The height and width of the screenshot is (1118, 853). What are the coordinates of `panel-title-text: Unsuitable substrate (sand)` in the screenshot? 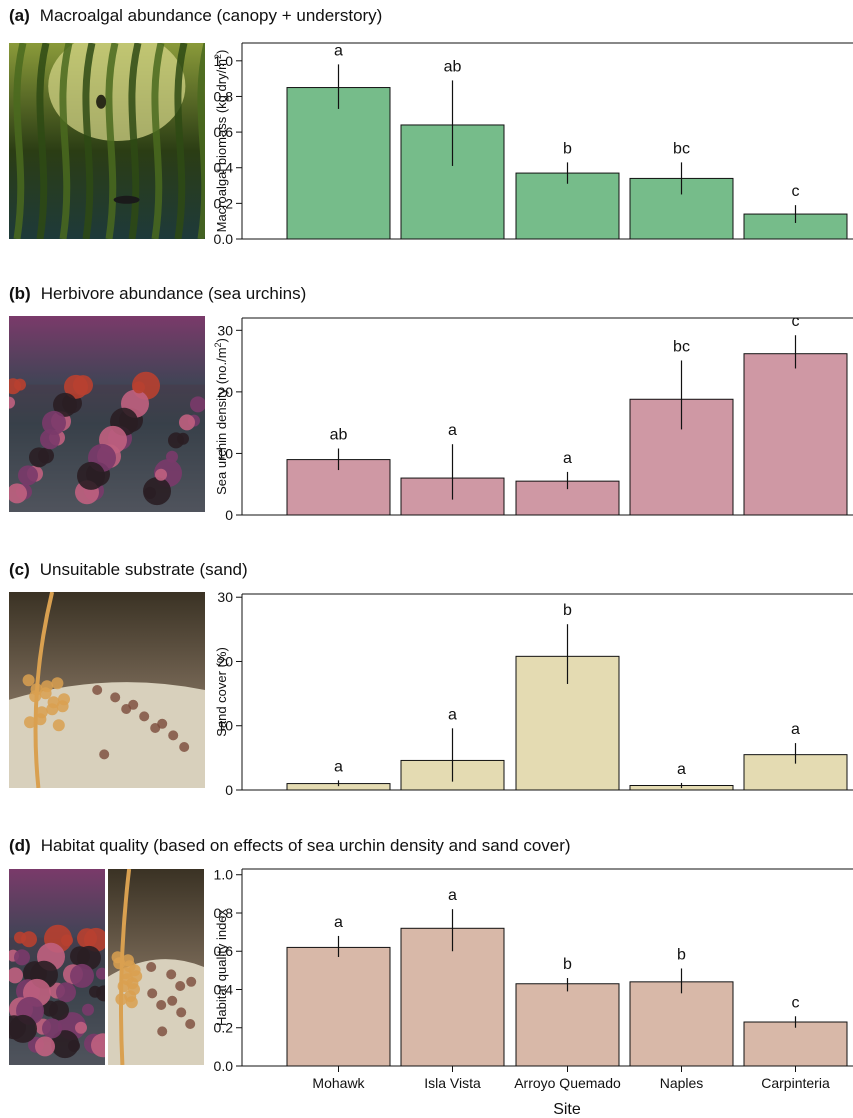 It's located at (143, 569).